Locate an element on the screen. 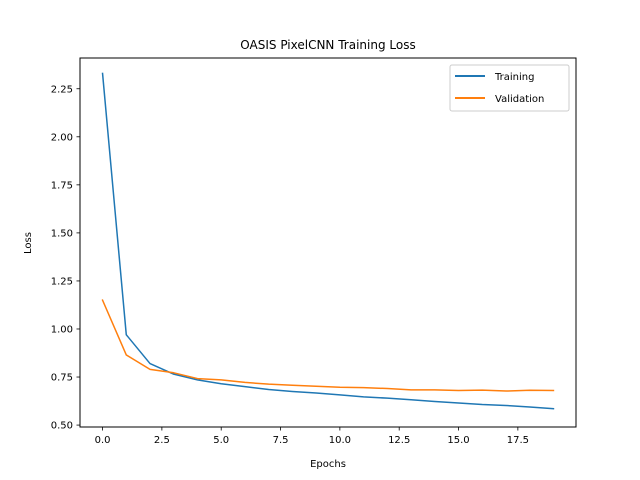  x-axis-label: Epochs is located at coordinates (328, 464).